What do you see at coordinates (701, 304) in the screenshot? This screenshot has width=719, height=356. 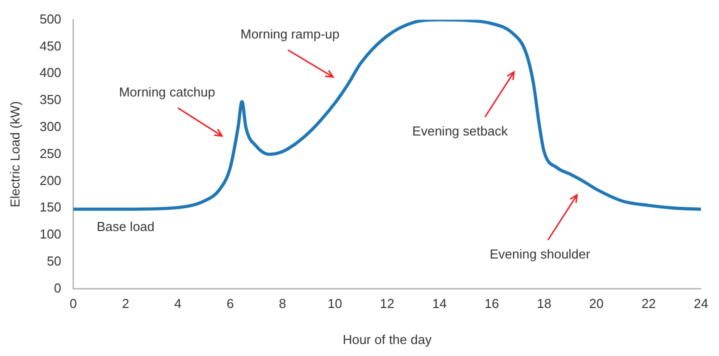 I see `x-tick-label: 24` at bounding box center [701, 304].